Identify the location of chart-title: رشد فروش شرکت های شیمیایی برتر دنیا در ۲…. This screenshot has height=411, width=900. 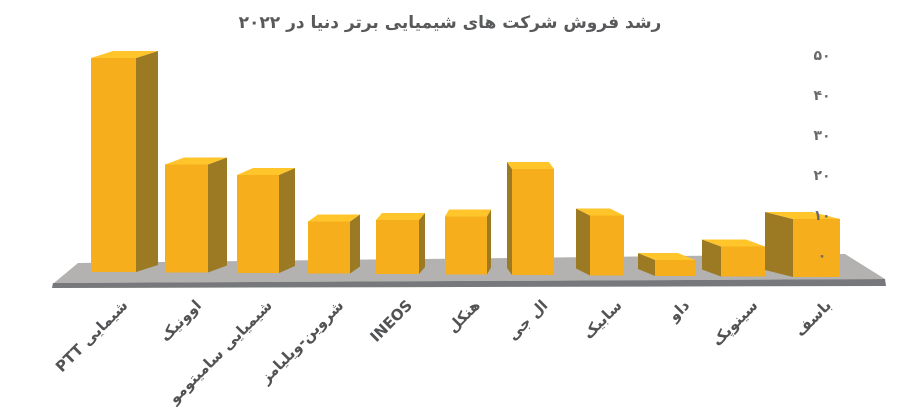
(450, 23).